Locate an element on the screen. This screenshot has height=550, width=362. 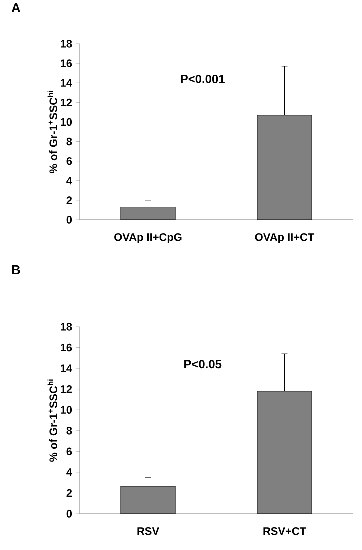
x-tick-label: RSV+CT is located at coordinates (285, 531).